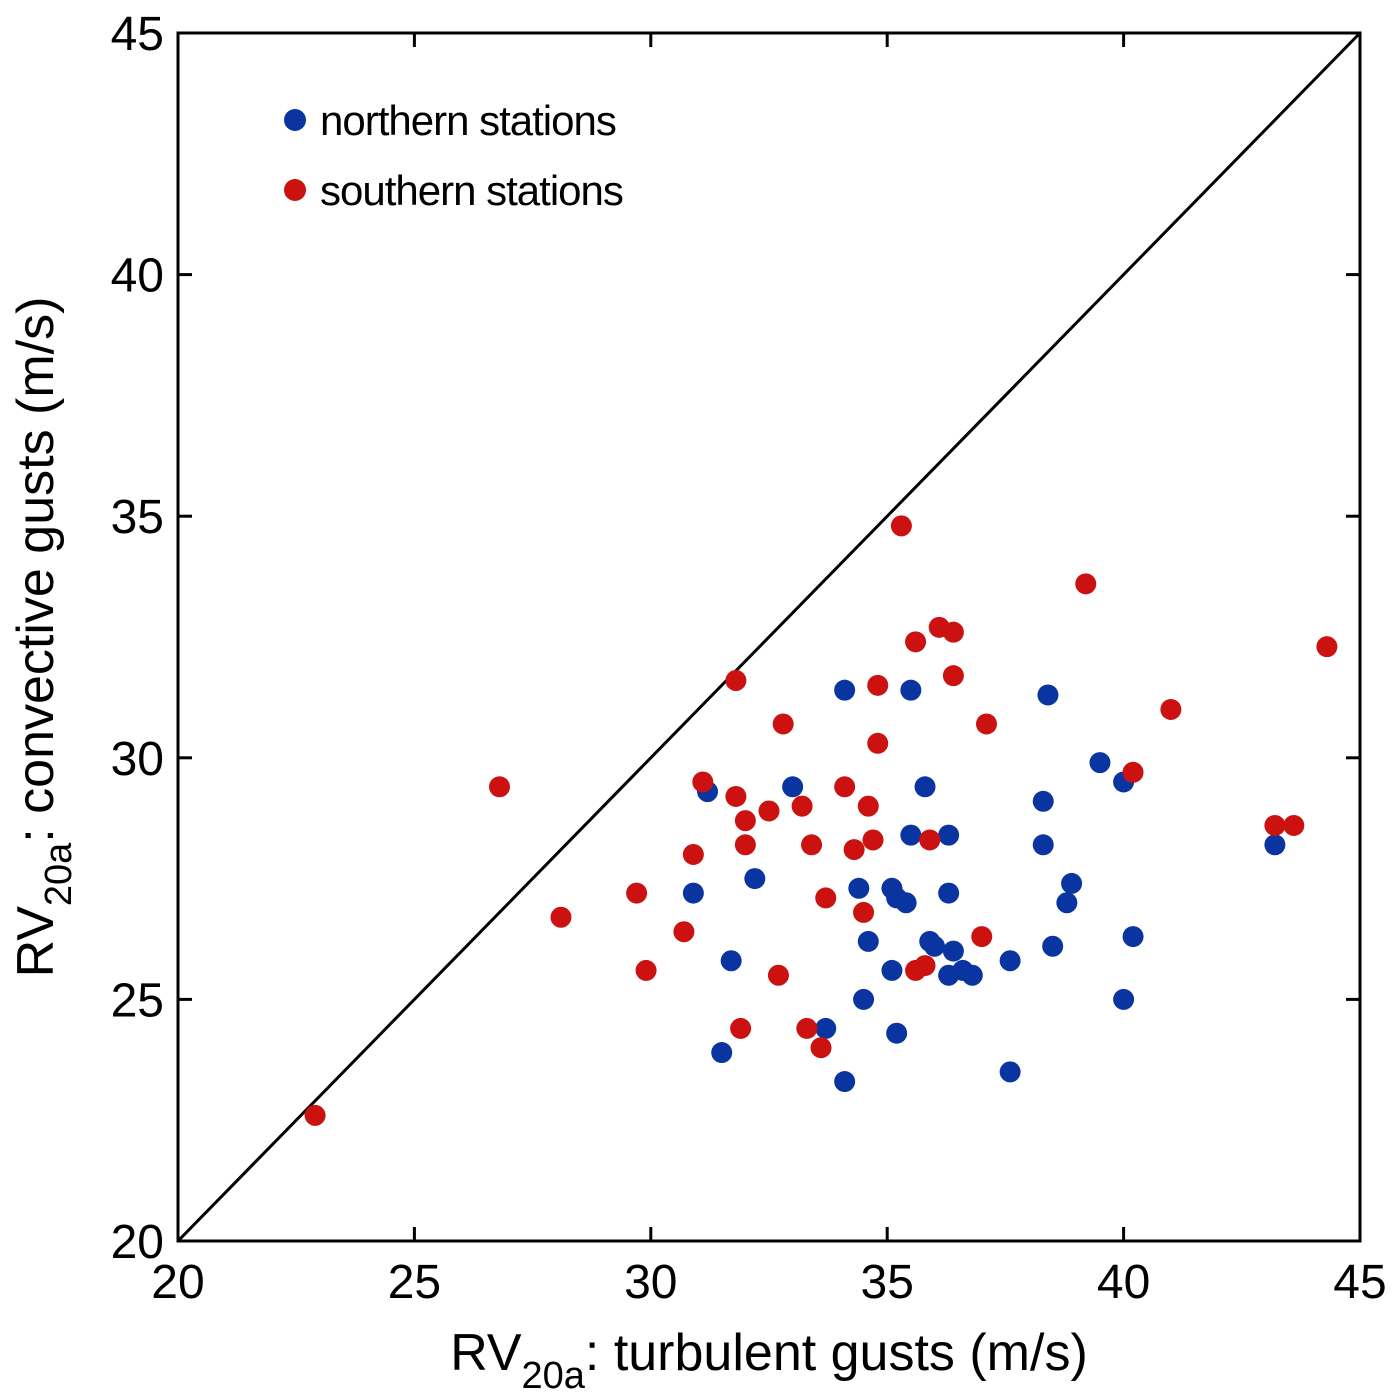 Image resolution: width=1400 pixels, height=1400 pixels. I want to click on southern-legend-label: southern stations, so click(471, 190).